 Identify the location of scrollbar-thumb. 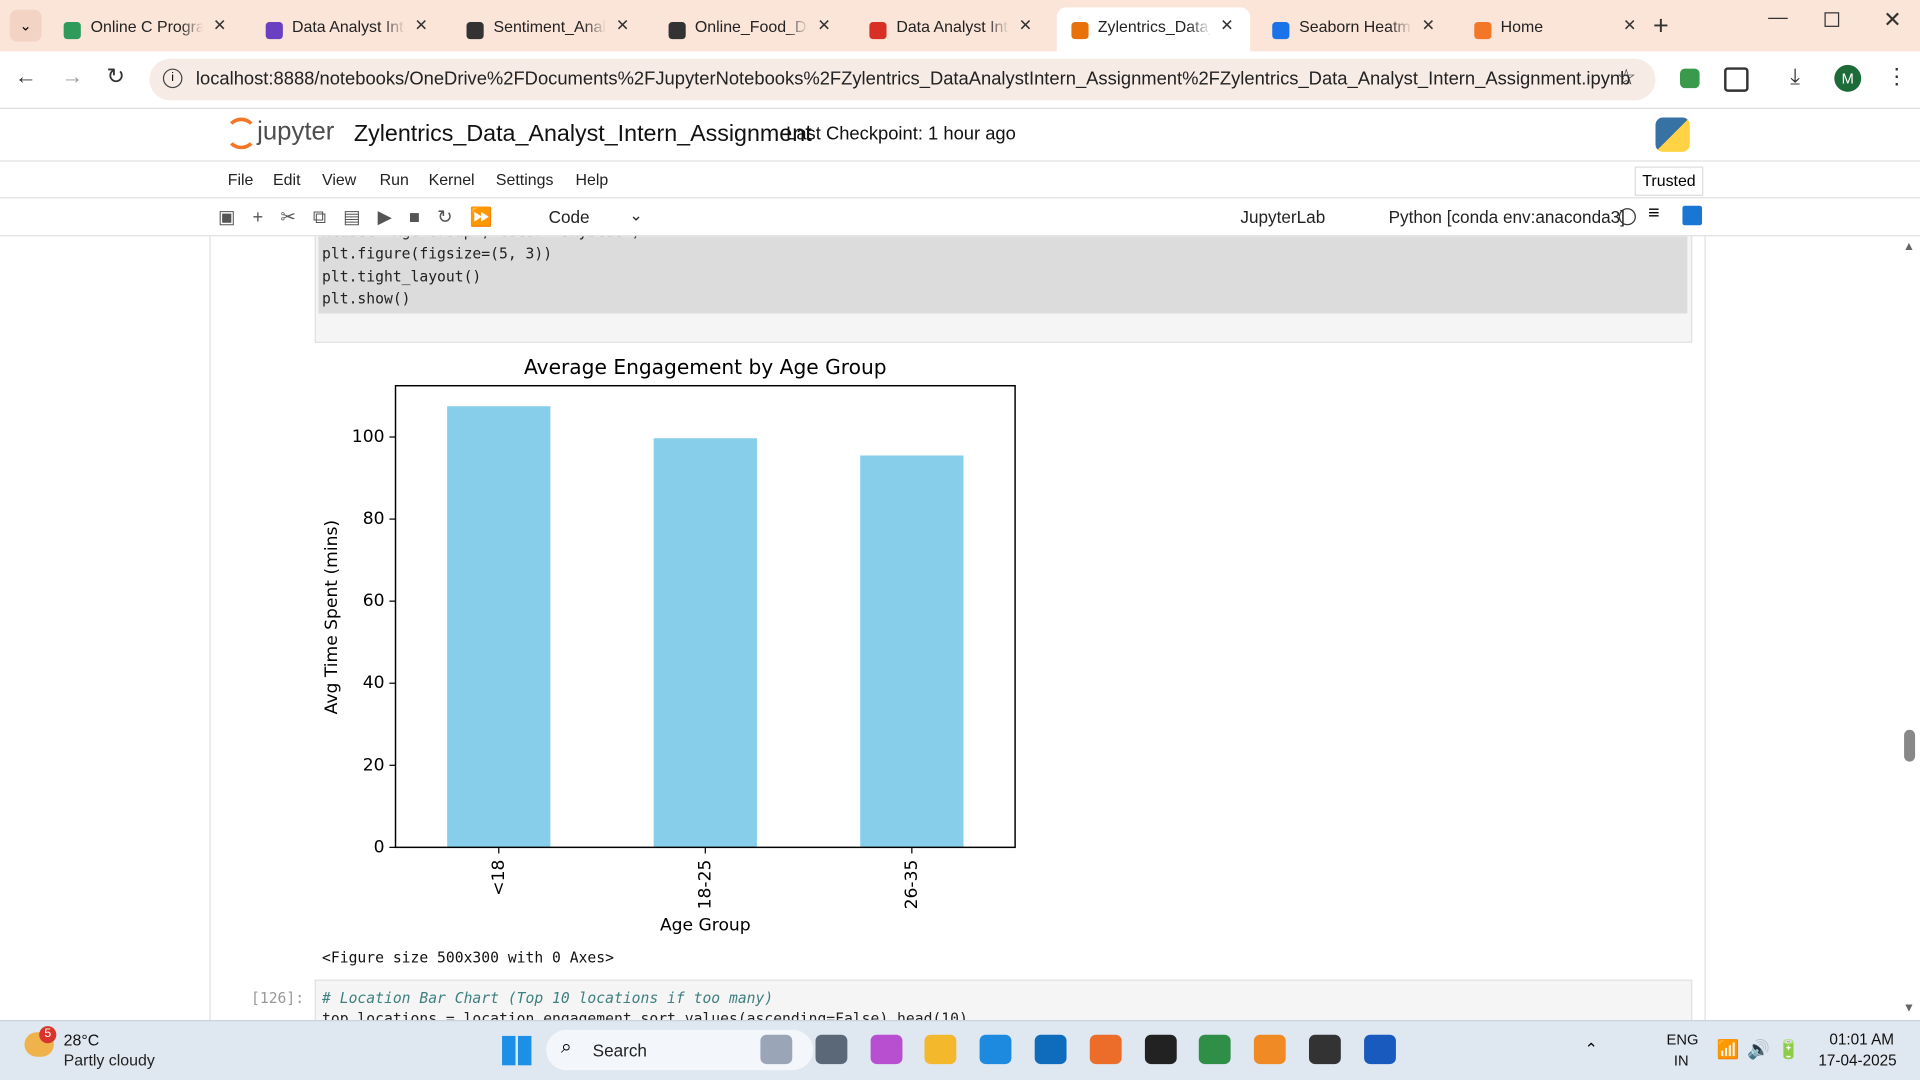
(1910, 745).